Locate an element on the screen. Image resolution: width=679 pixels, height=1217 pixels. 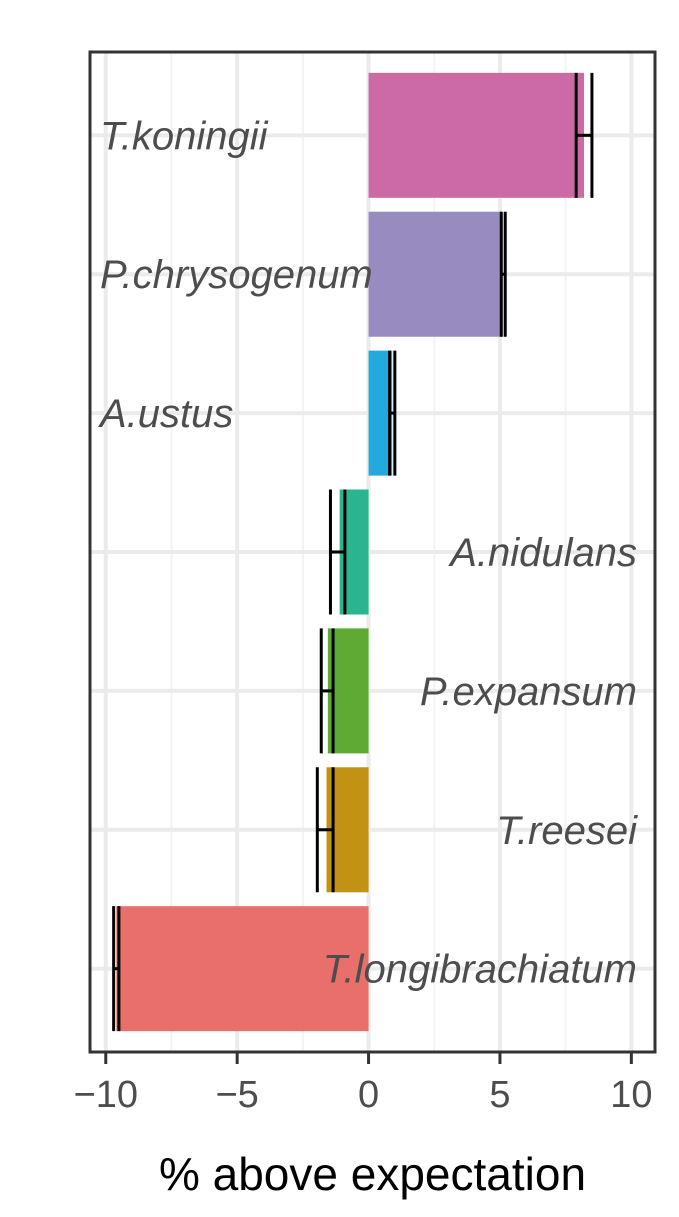
bar-label: P.chrysogenum is located at coordinates (236, 275).